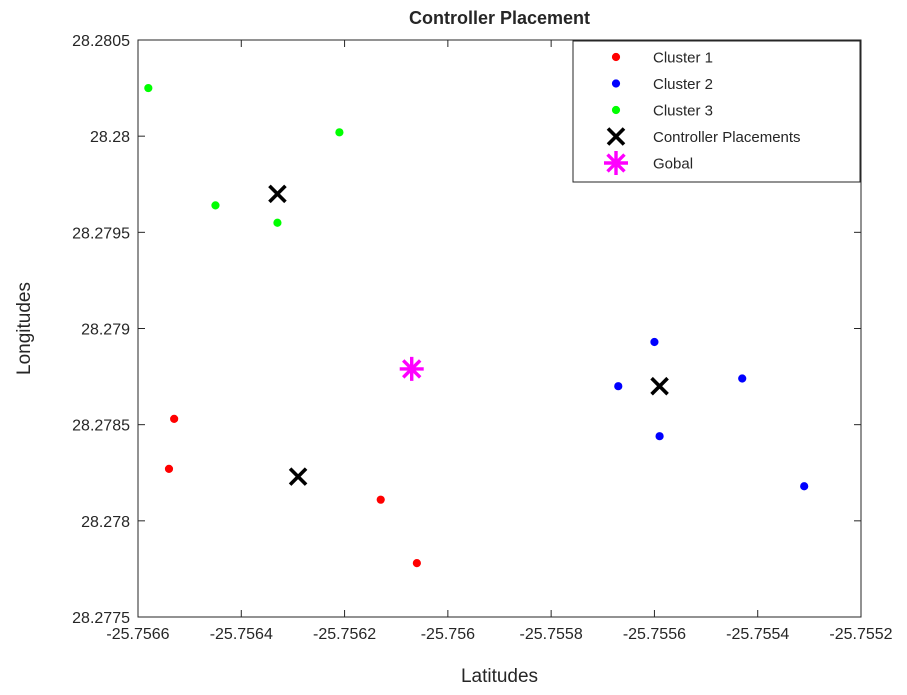 This screenshot has height=695, width=907. Describe the element at coordinates (683, 111) in the screenshot. I see `legend-label-3: Cluster 3` at that location.